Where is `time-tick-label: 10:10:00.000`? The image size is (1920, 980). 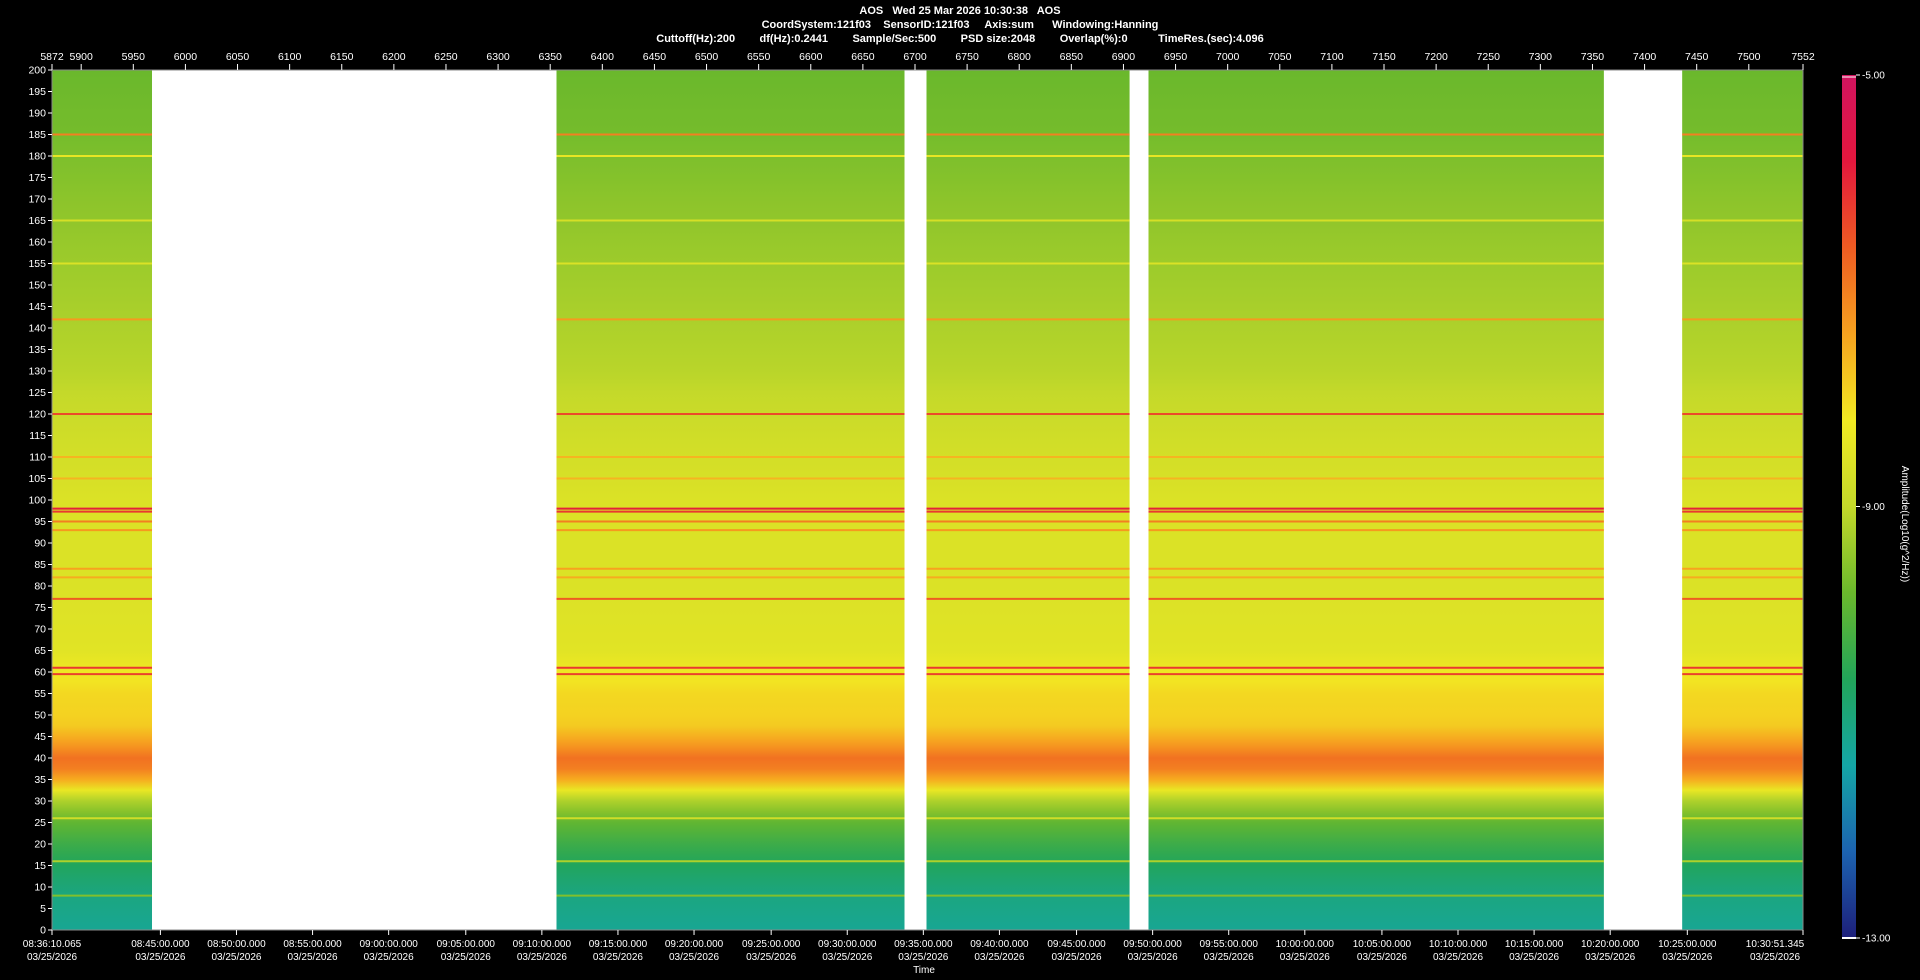 time-tick-label: 10:10:00.000 is located at coordinates (1458, 944).